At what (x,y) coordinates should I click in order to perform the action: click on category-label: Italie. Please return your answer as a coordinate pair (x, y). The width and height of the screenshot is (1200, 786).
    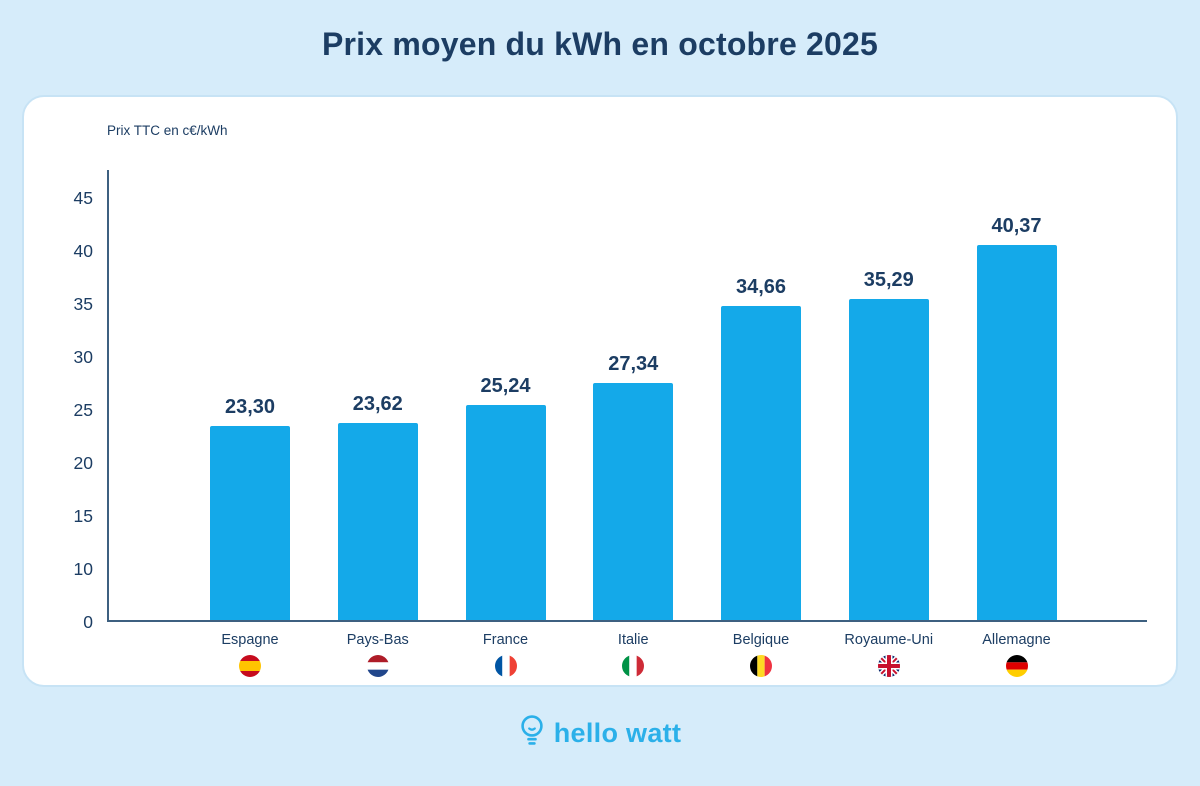
    Looking at the image, I should click on (633, 640).